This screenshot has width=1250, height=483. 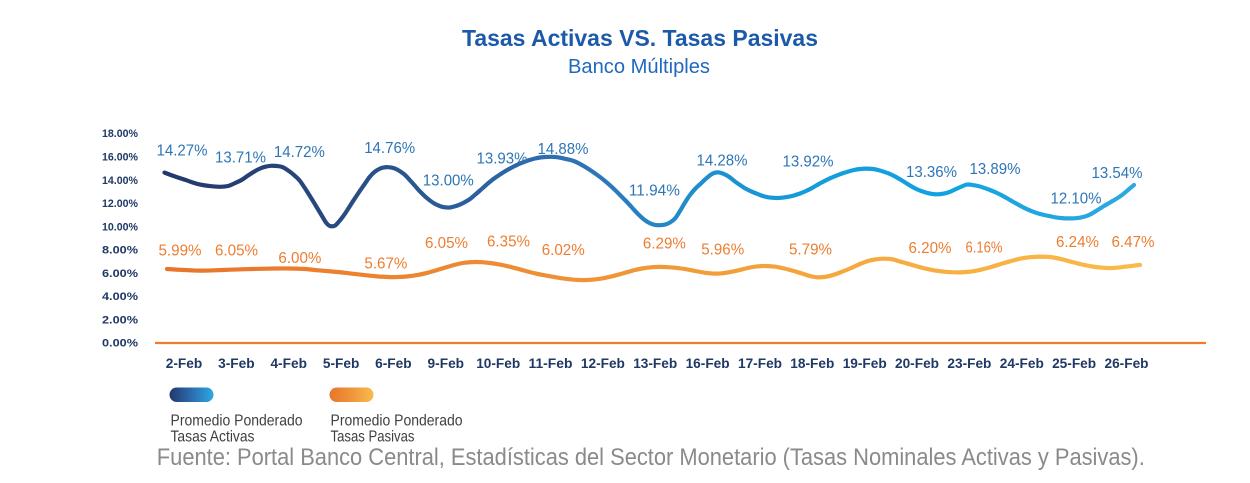 What do you see at coordinates (1127, 363) in the screenshot?
I see `svg-text: 26-Feb` at bounding box center [1127, 363].